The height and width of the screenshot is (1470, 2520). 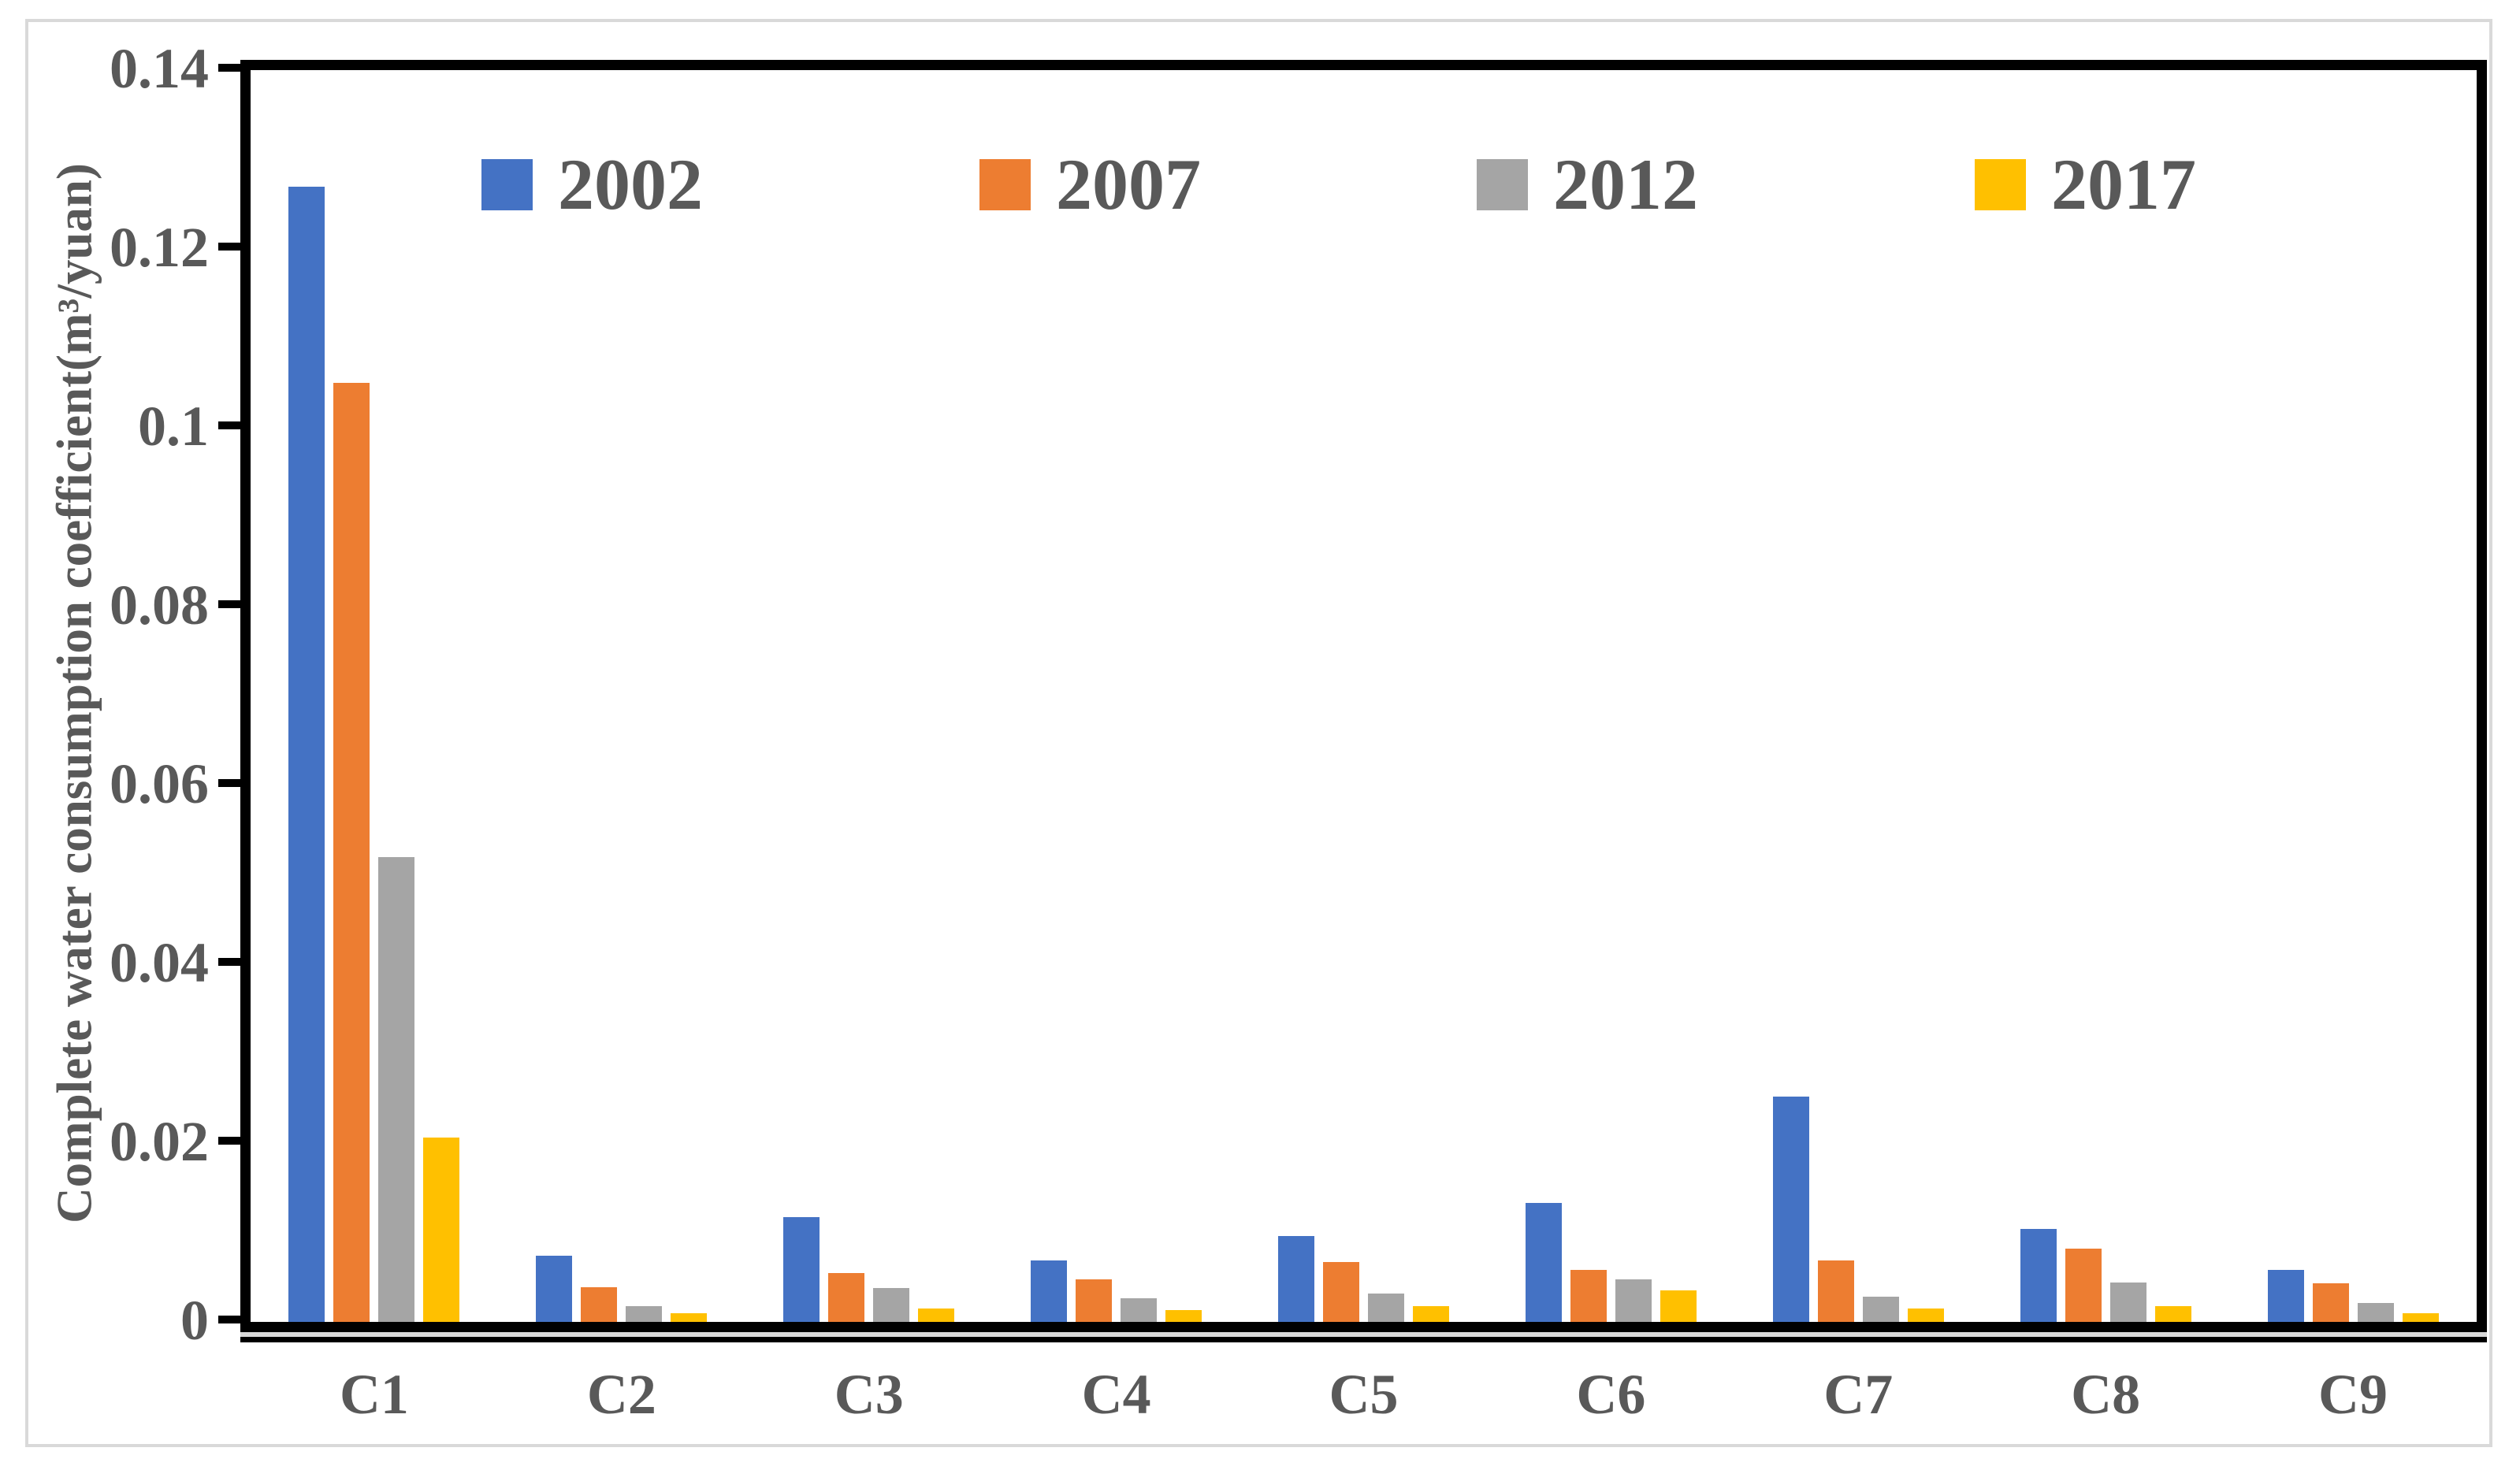 I want to click on bar-C7-2012, so click(x=1880, y=1309).